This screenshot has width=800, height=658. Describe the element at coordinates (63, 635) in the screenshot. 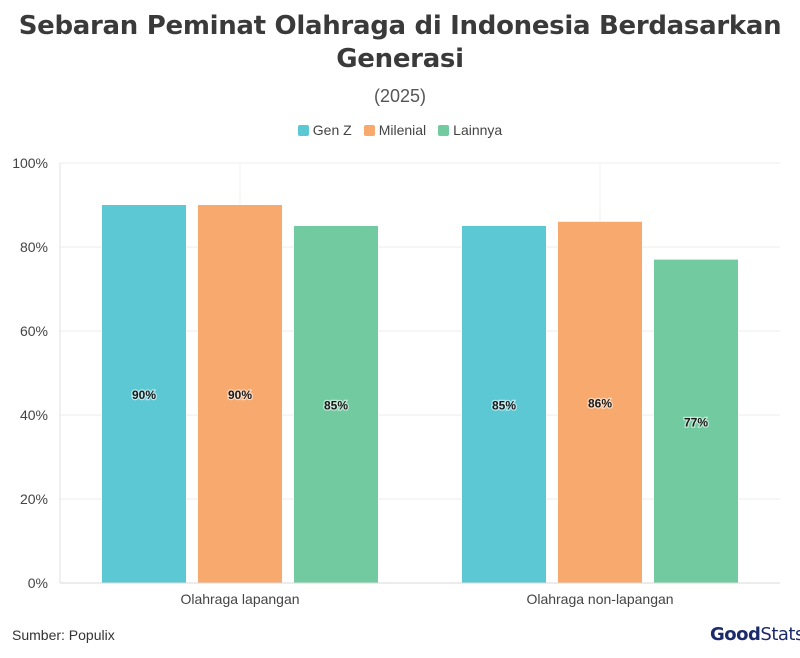

I see `source-note: Sumber: Populix` at that location.